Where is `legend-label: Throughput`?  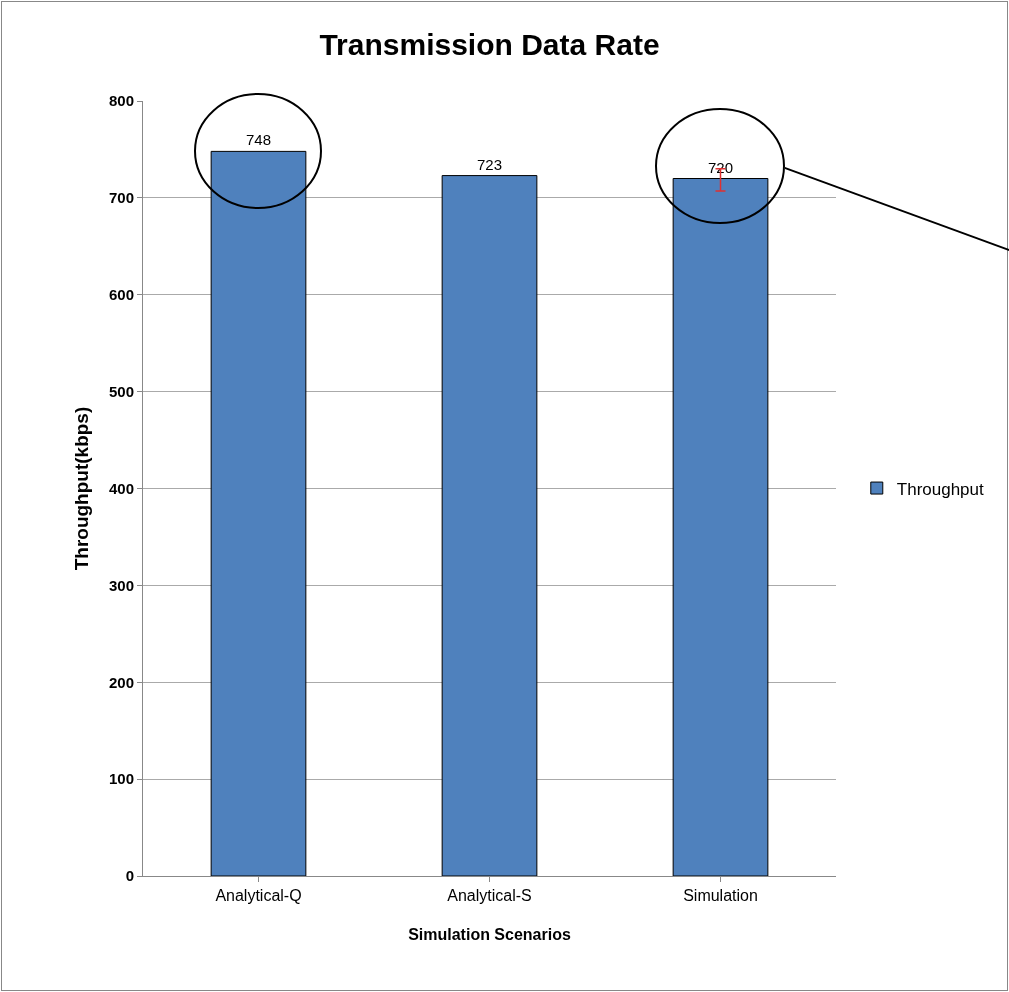
legend-label: Throughput is located at coordinates (940, 489).